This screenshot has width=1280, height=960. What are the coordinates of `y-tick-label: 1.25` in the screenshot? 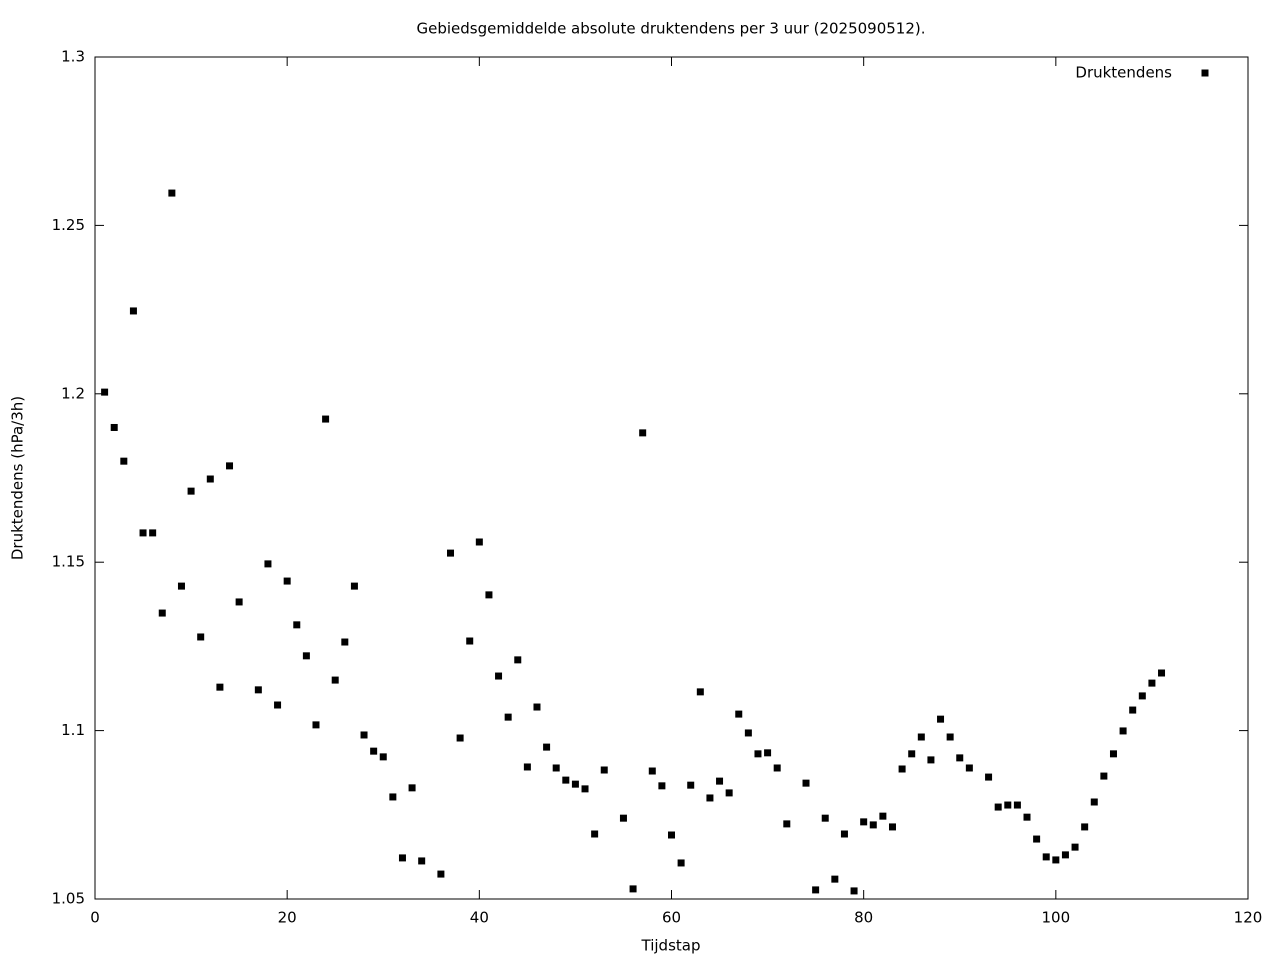 It's located at (68, 225).